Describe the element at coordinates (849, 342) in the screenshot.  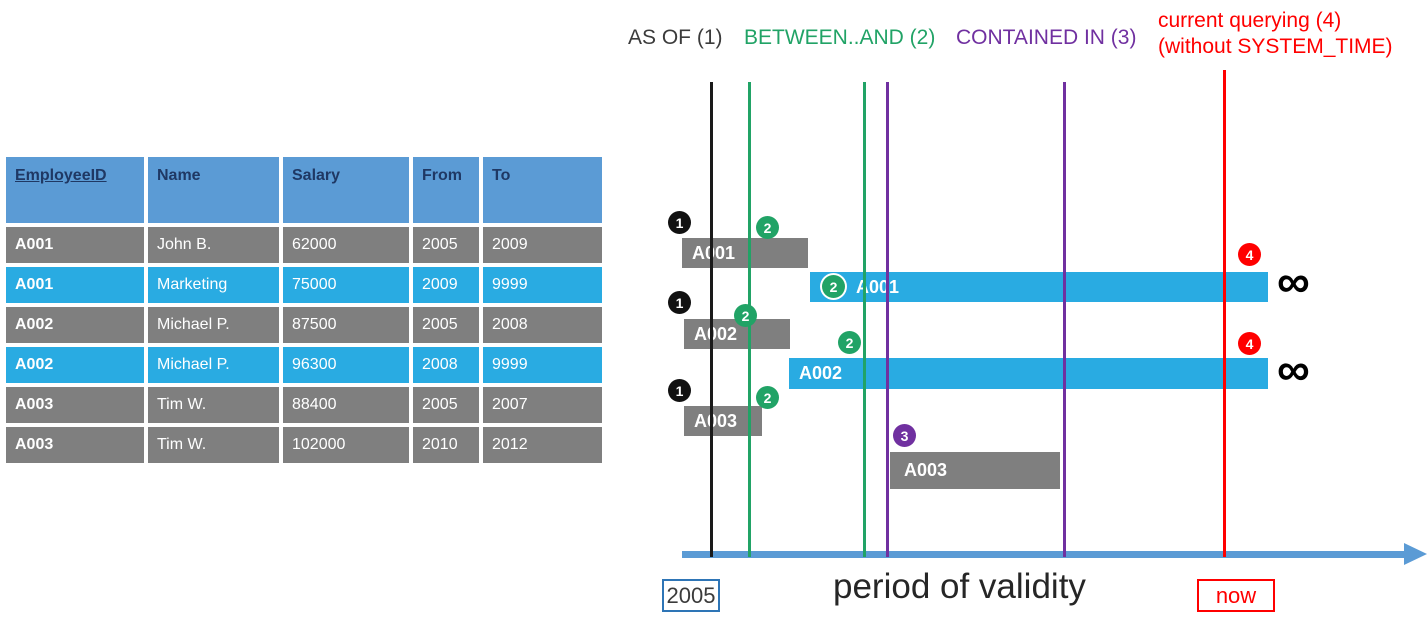
I see `badge-2-a002-current: 2` at that location.